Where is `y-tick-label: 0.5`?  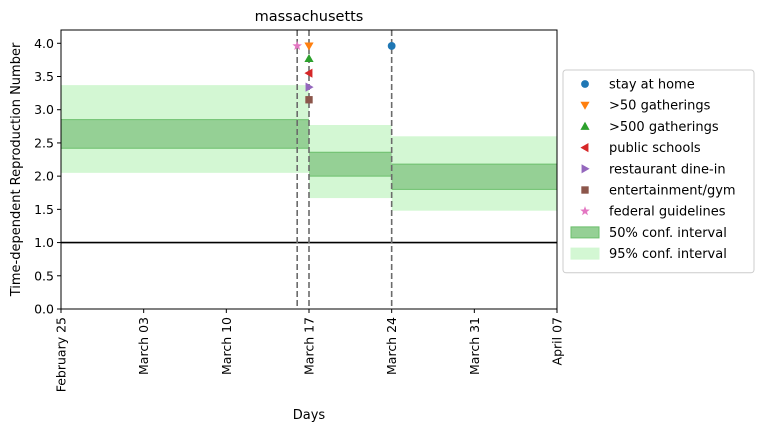
y-tick-label: 0.5 is located at coordinates (44, 275).